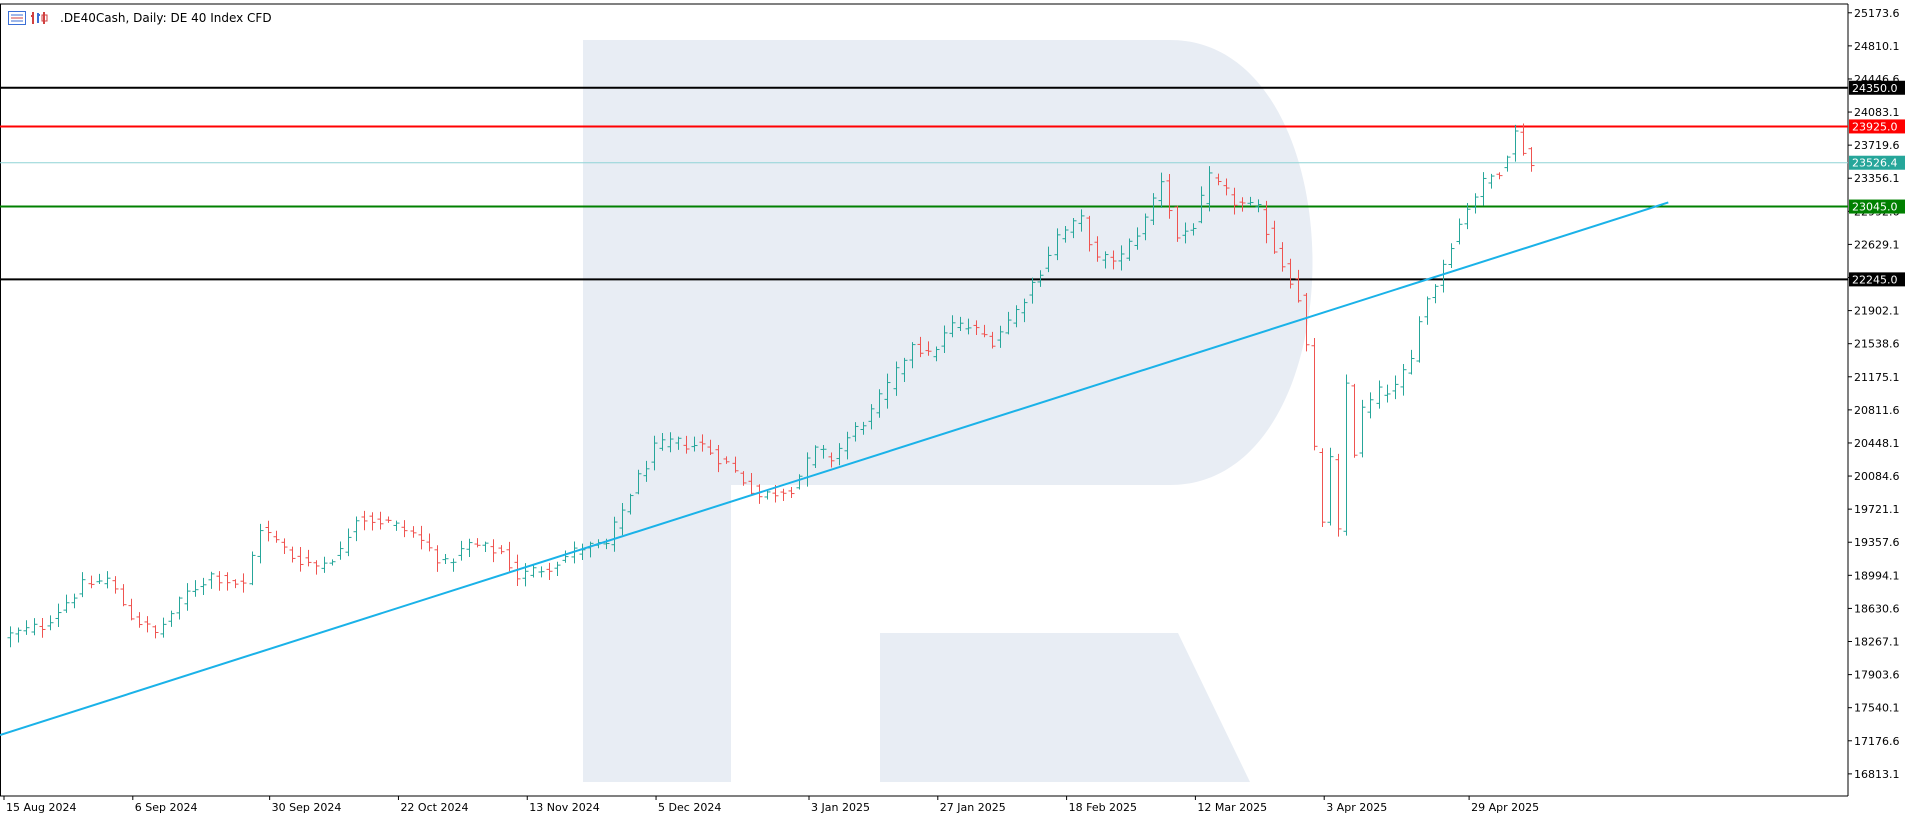 The height and width of the screenshot is (827, 1907). What do you see at coordinates (1877, 145) in the screenshot?
I see `y-tick-label: 23719.6` at bounding box center [1877, 145].